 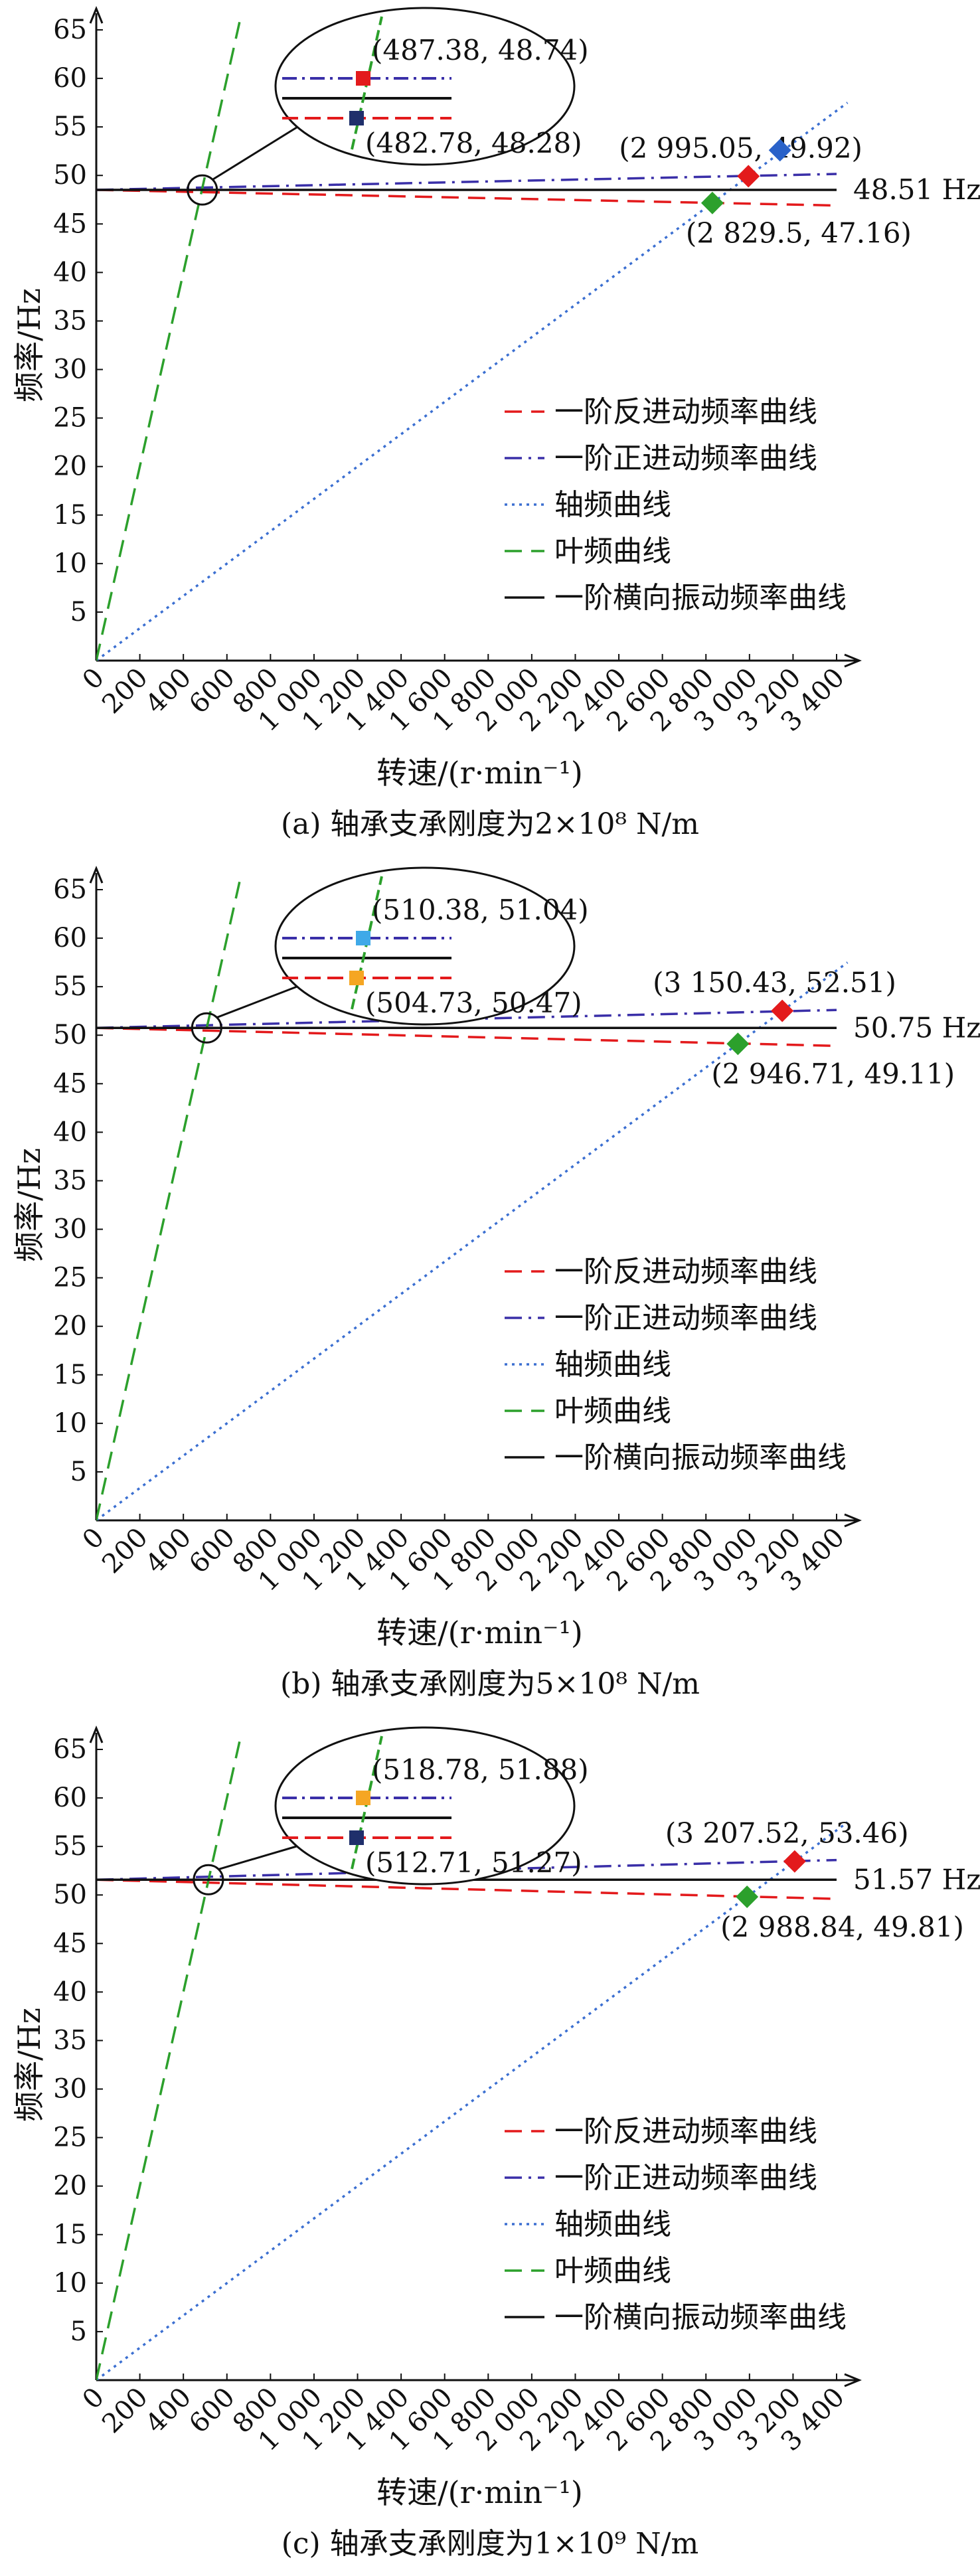 What do you see at coordinates (70, 938) in the screenshot?
I see `y-tick-label: 60` at bounding box center [70, 938].